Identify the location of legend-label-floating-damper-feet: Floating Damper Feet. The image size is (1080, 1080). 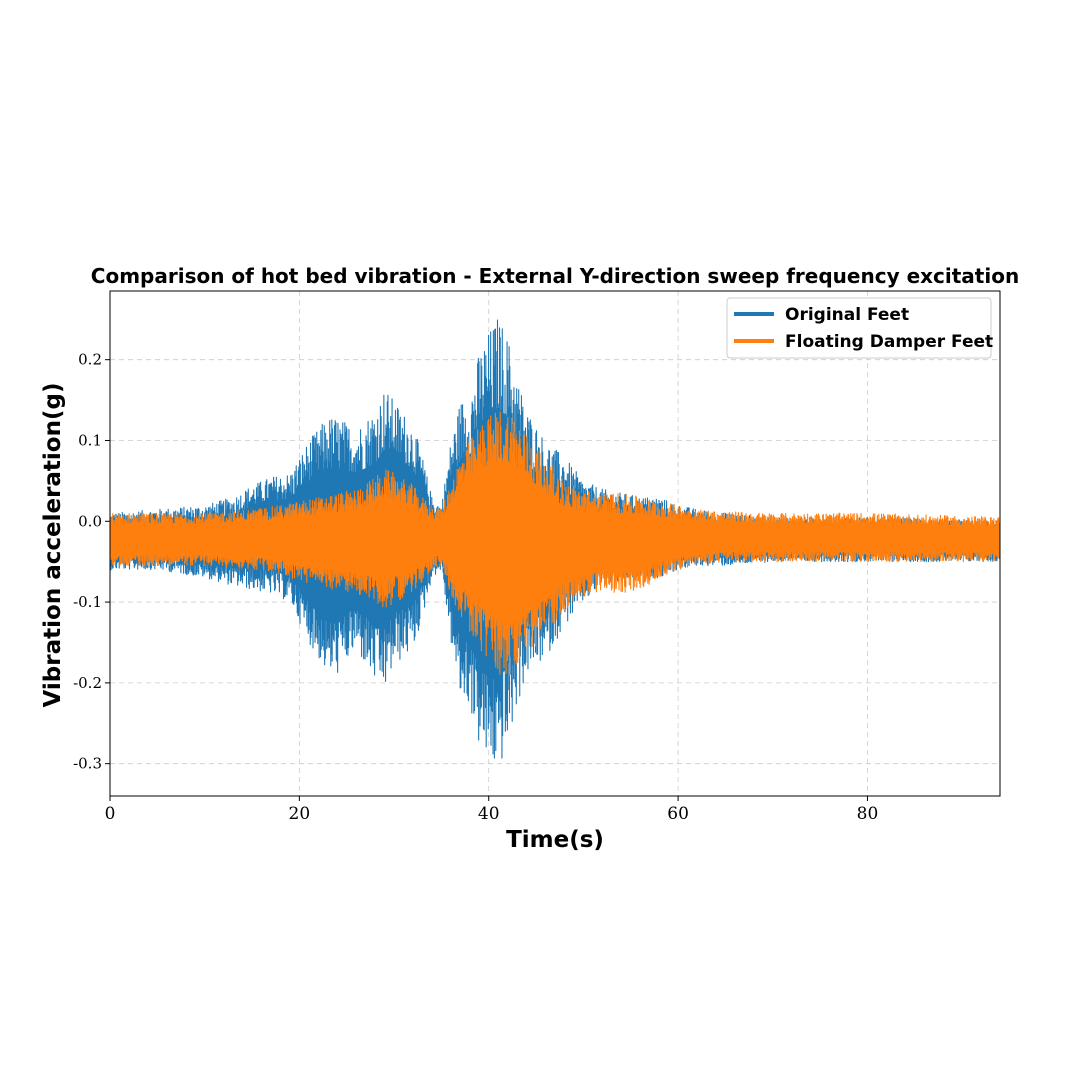
(889, 342).